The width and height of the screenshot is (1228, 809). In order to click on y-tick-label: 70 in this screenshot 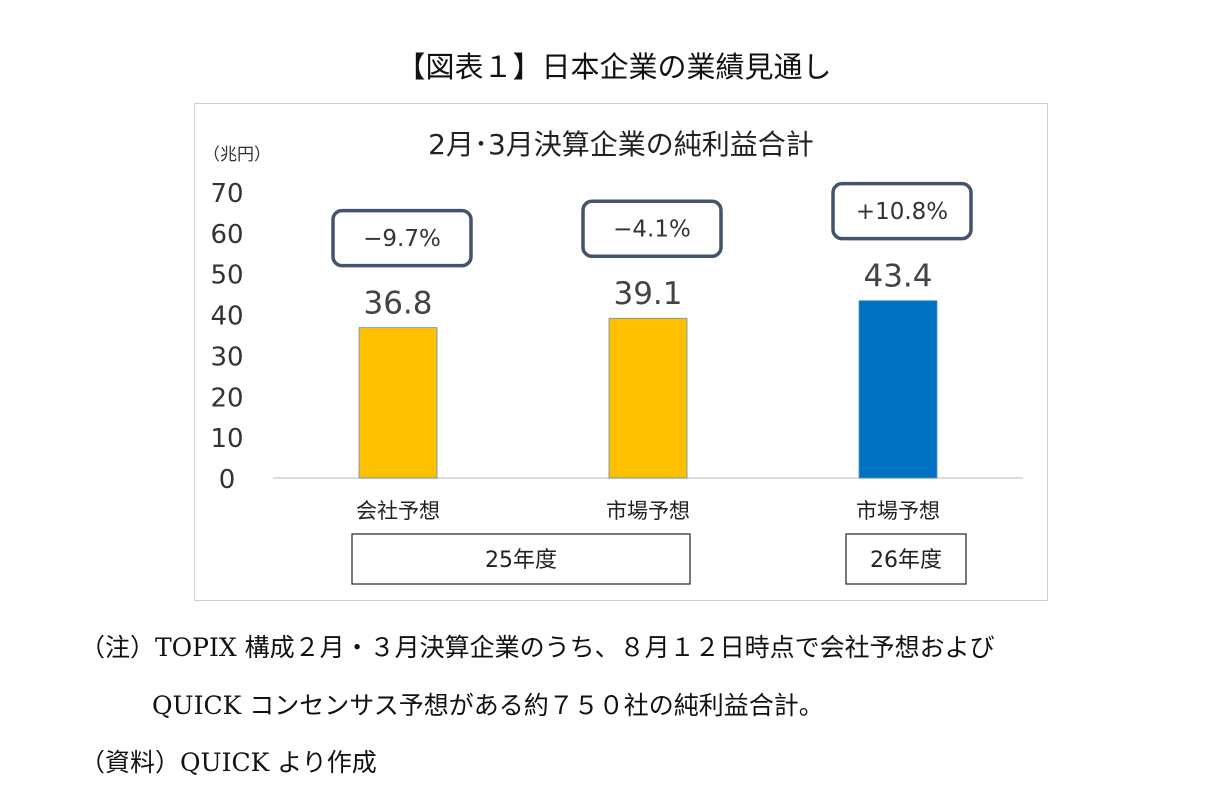, I will do `click(226, 194)`.